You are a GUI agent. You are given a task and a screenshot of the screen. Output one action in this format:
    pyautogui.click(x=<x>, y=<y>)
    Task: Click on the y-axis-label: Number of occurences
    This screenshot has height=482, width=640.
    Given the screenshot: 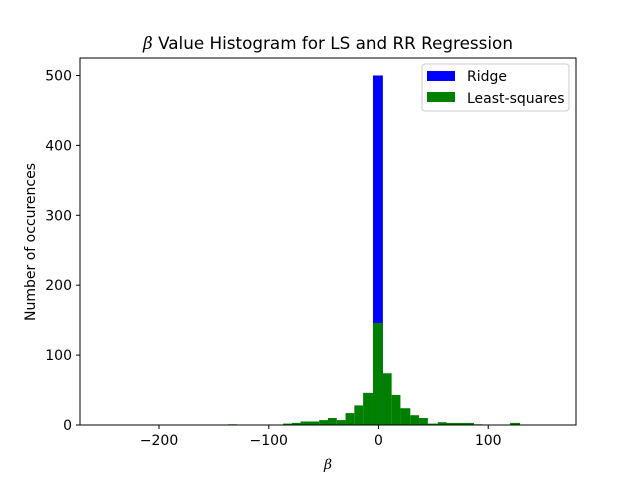 What is the action you would take?
    pyautogui.click(x=31, y=242)
    